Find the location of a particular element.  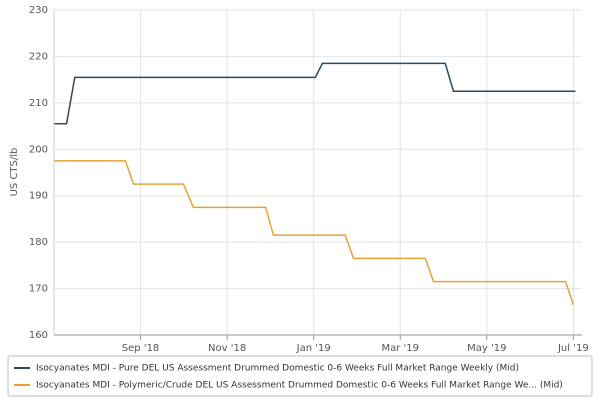

x-tick-label: Mar '19 is located at coordinates (400, 348).